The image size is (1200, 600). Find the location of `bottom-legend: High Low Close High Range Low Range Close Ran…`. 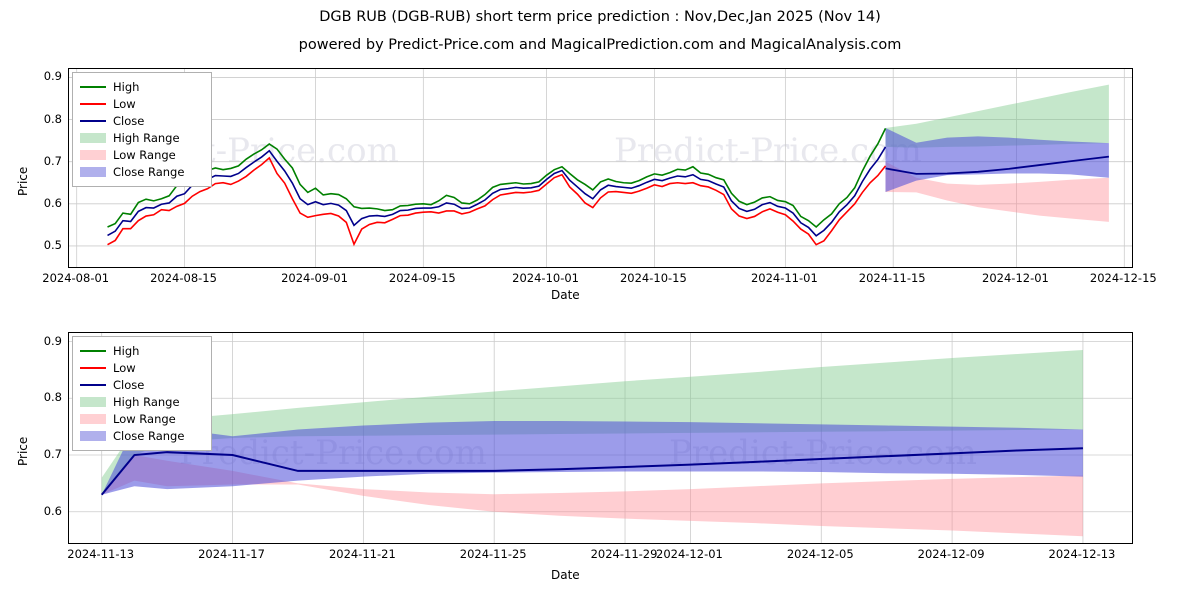

bottom-legend: High Low Close High Range Low Range Close Ran… is located at coordinates (142, 393).